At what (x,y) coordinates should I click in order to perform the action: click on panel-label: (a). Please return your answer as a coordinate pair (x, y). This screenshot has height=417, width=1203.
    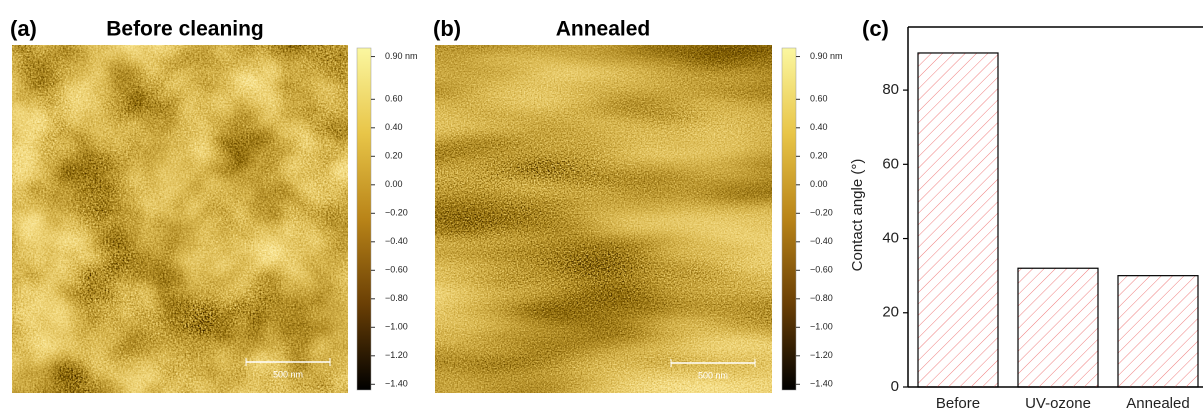
    Looking at the image, I should click on (23, 28).